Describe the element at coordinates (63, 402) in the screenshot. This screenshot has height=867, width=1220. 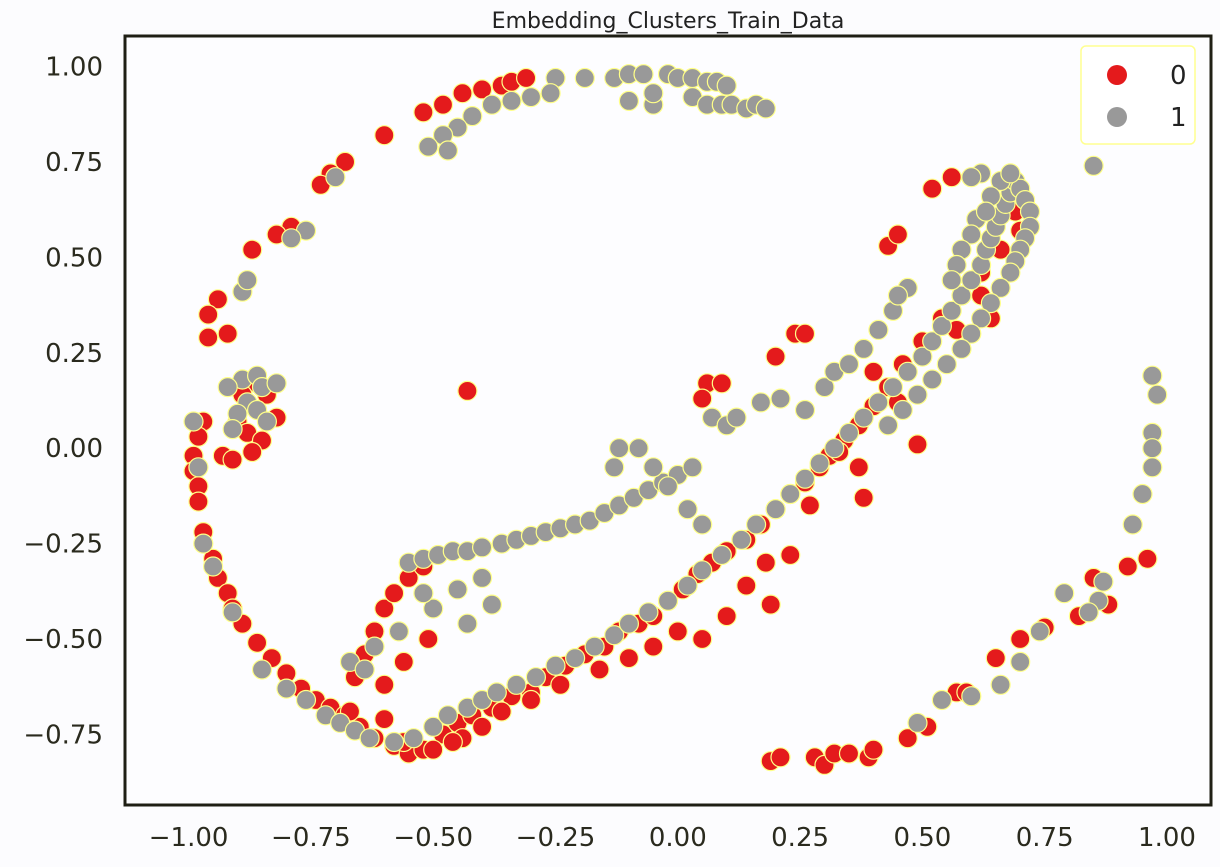
I see `y-axis-ticks: −0.75 −0.50 −0.25 0.00 0.25 0.50 0.75 1.00` at that location.